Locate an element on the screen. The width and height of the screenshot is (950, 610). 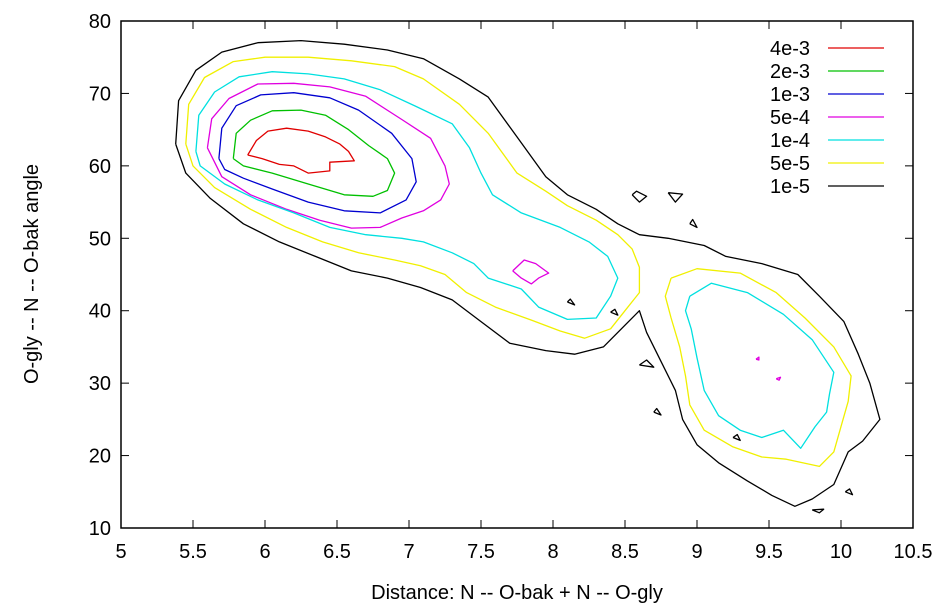
x-tick-label: 10.5 is located at coordinates (913, 552).